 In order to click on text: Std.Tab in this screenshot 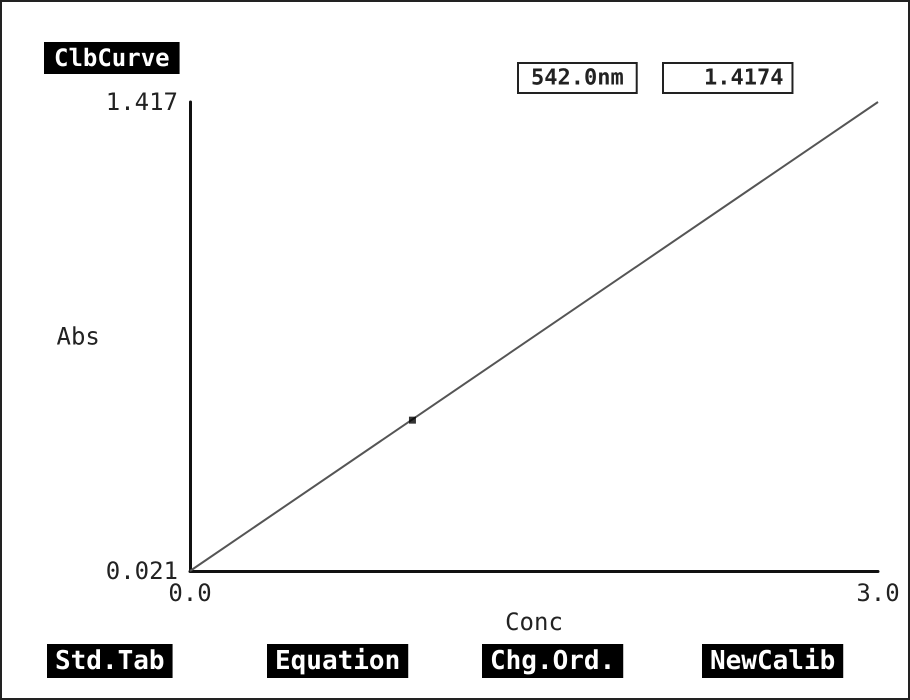, I will do `click(110, 661)`.